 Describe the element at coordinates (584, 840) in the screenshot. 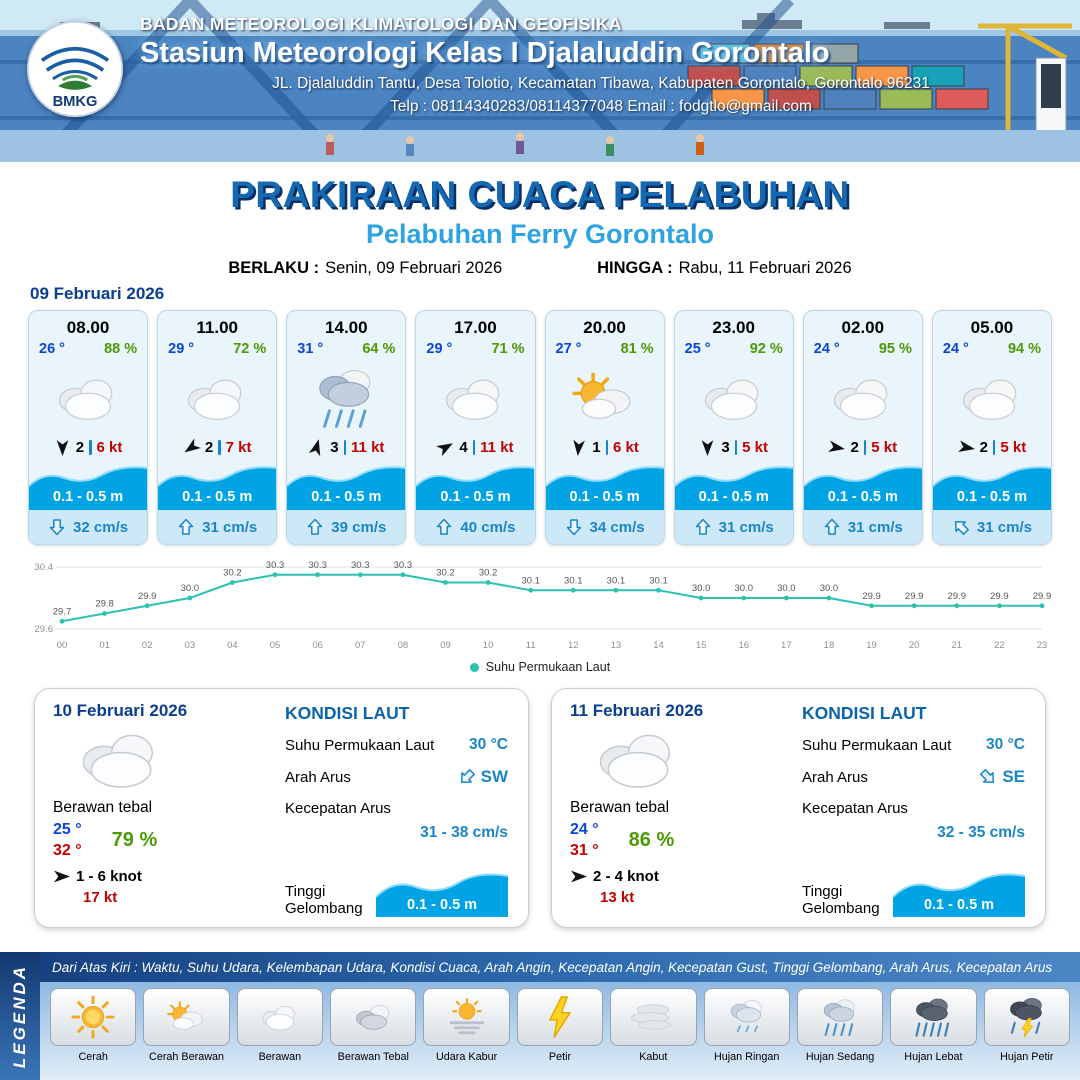

I see `day-temps: 24 ° 31 °` at that location.